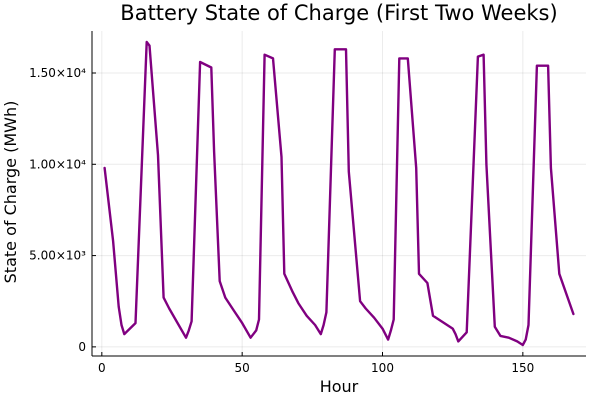 Image resolution: width=600 pixels, height=400 pixels. I want to click on y-tick-label: 1.00×10⁴, so click(57, 164).